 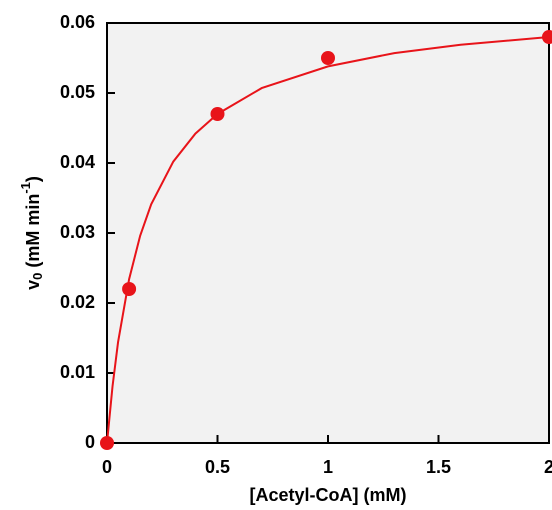 I want to click on x-tick-label: 2, so click(x=548, y=467).